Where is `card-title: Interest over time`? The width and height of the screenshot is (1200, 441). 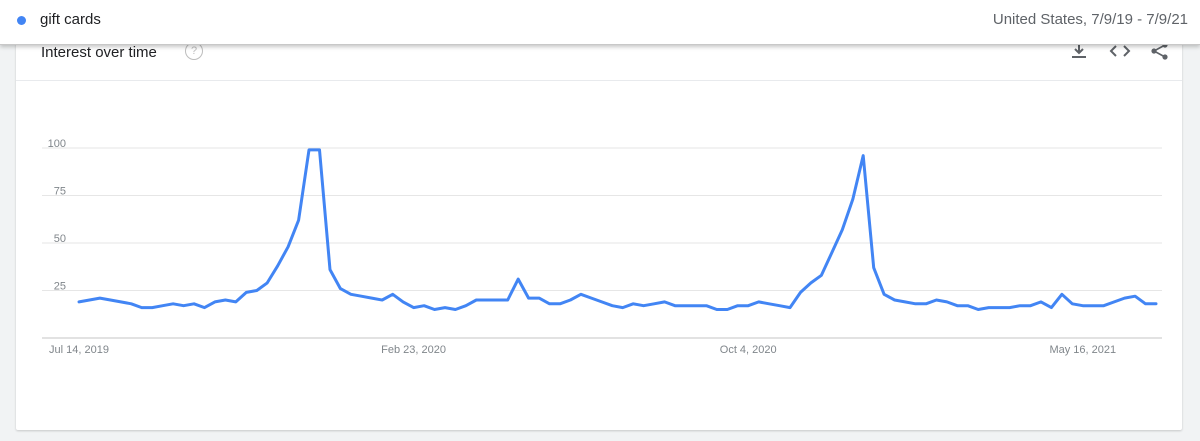
card-title: Interest over time is located at coordinates (99, 52).